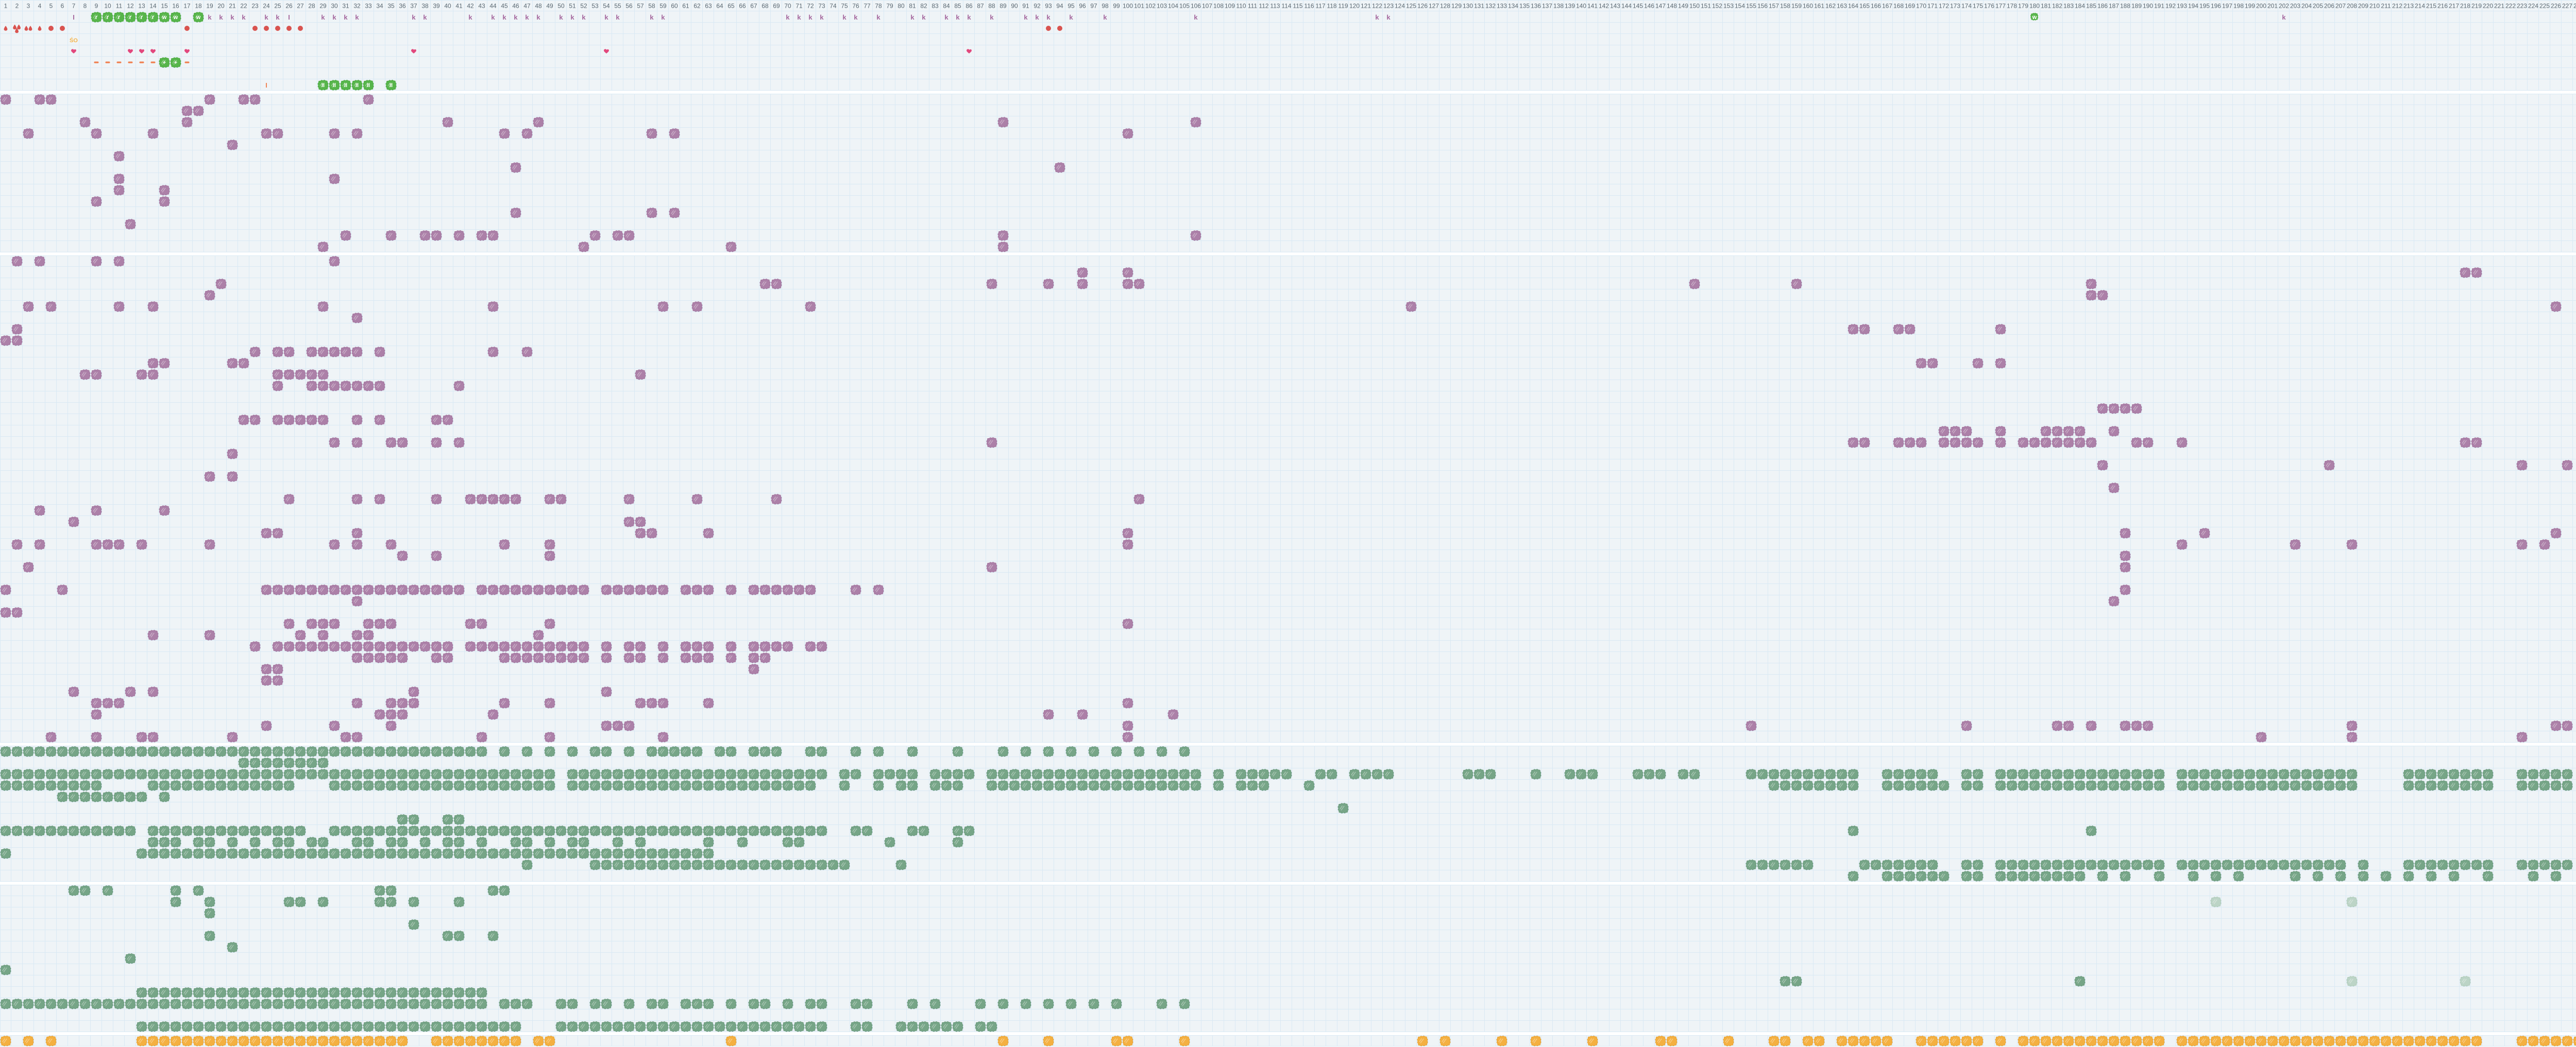 The height and width of the screenshot is (1047, 2576). Describe the element at coordinates (2159, 7) in the screenshot. I see `svg-text: 191` at that location.